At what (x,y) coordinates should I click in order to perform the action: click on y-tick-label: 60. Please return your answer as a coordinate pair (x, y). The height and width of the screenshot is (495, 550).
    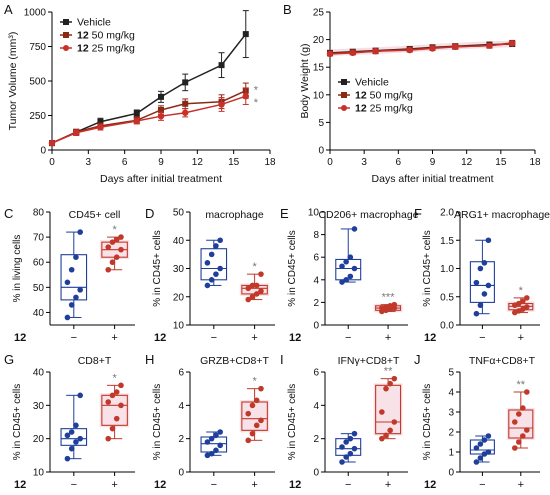
    Looking at the image, I should click on (39, 263).